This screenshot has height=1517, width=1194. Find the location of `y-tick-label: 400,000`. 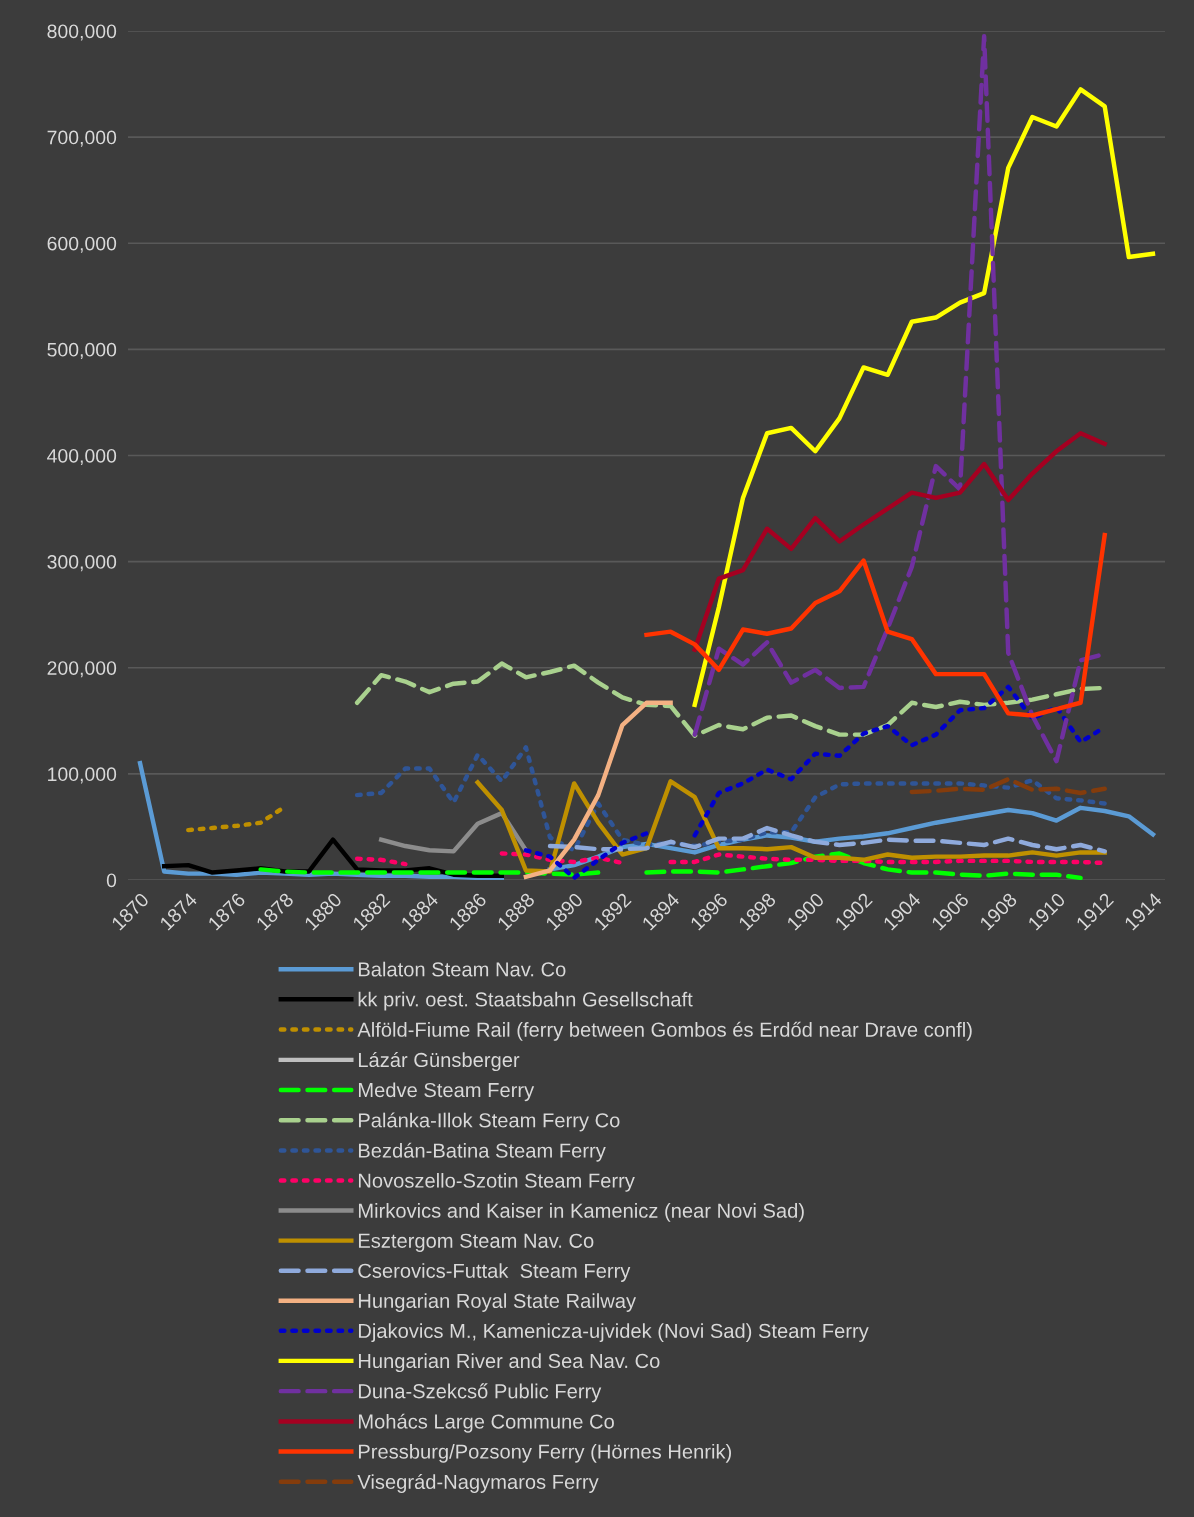

y-tick-label: 400,000 is located at coordinates (82, 457).